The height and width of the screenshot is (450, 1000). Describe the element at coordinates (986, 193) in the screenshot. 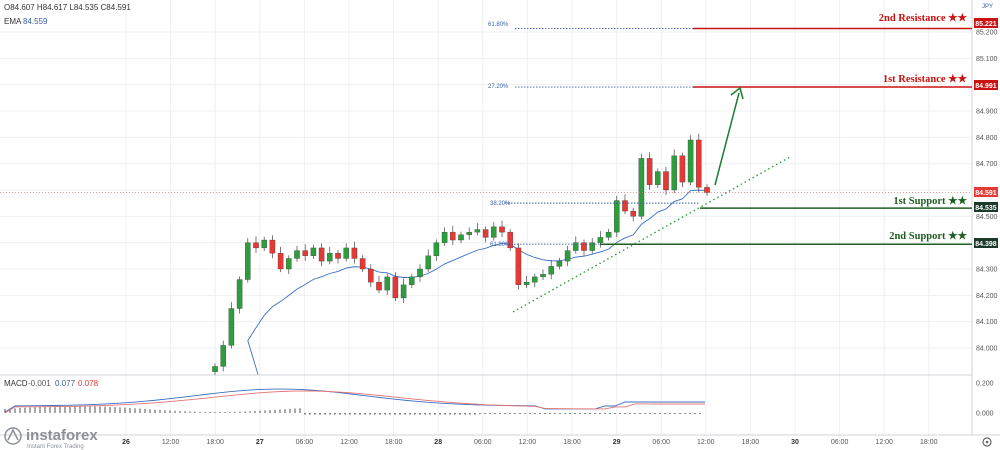

I see `tag-current-text: 84.591` at that location.